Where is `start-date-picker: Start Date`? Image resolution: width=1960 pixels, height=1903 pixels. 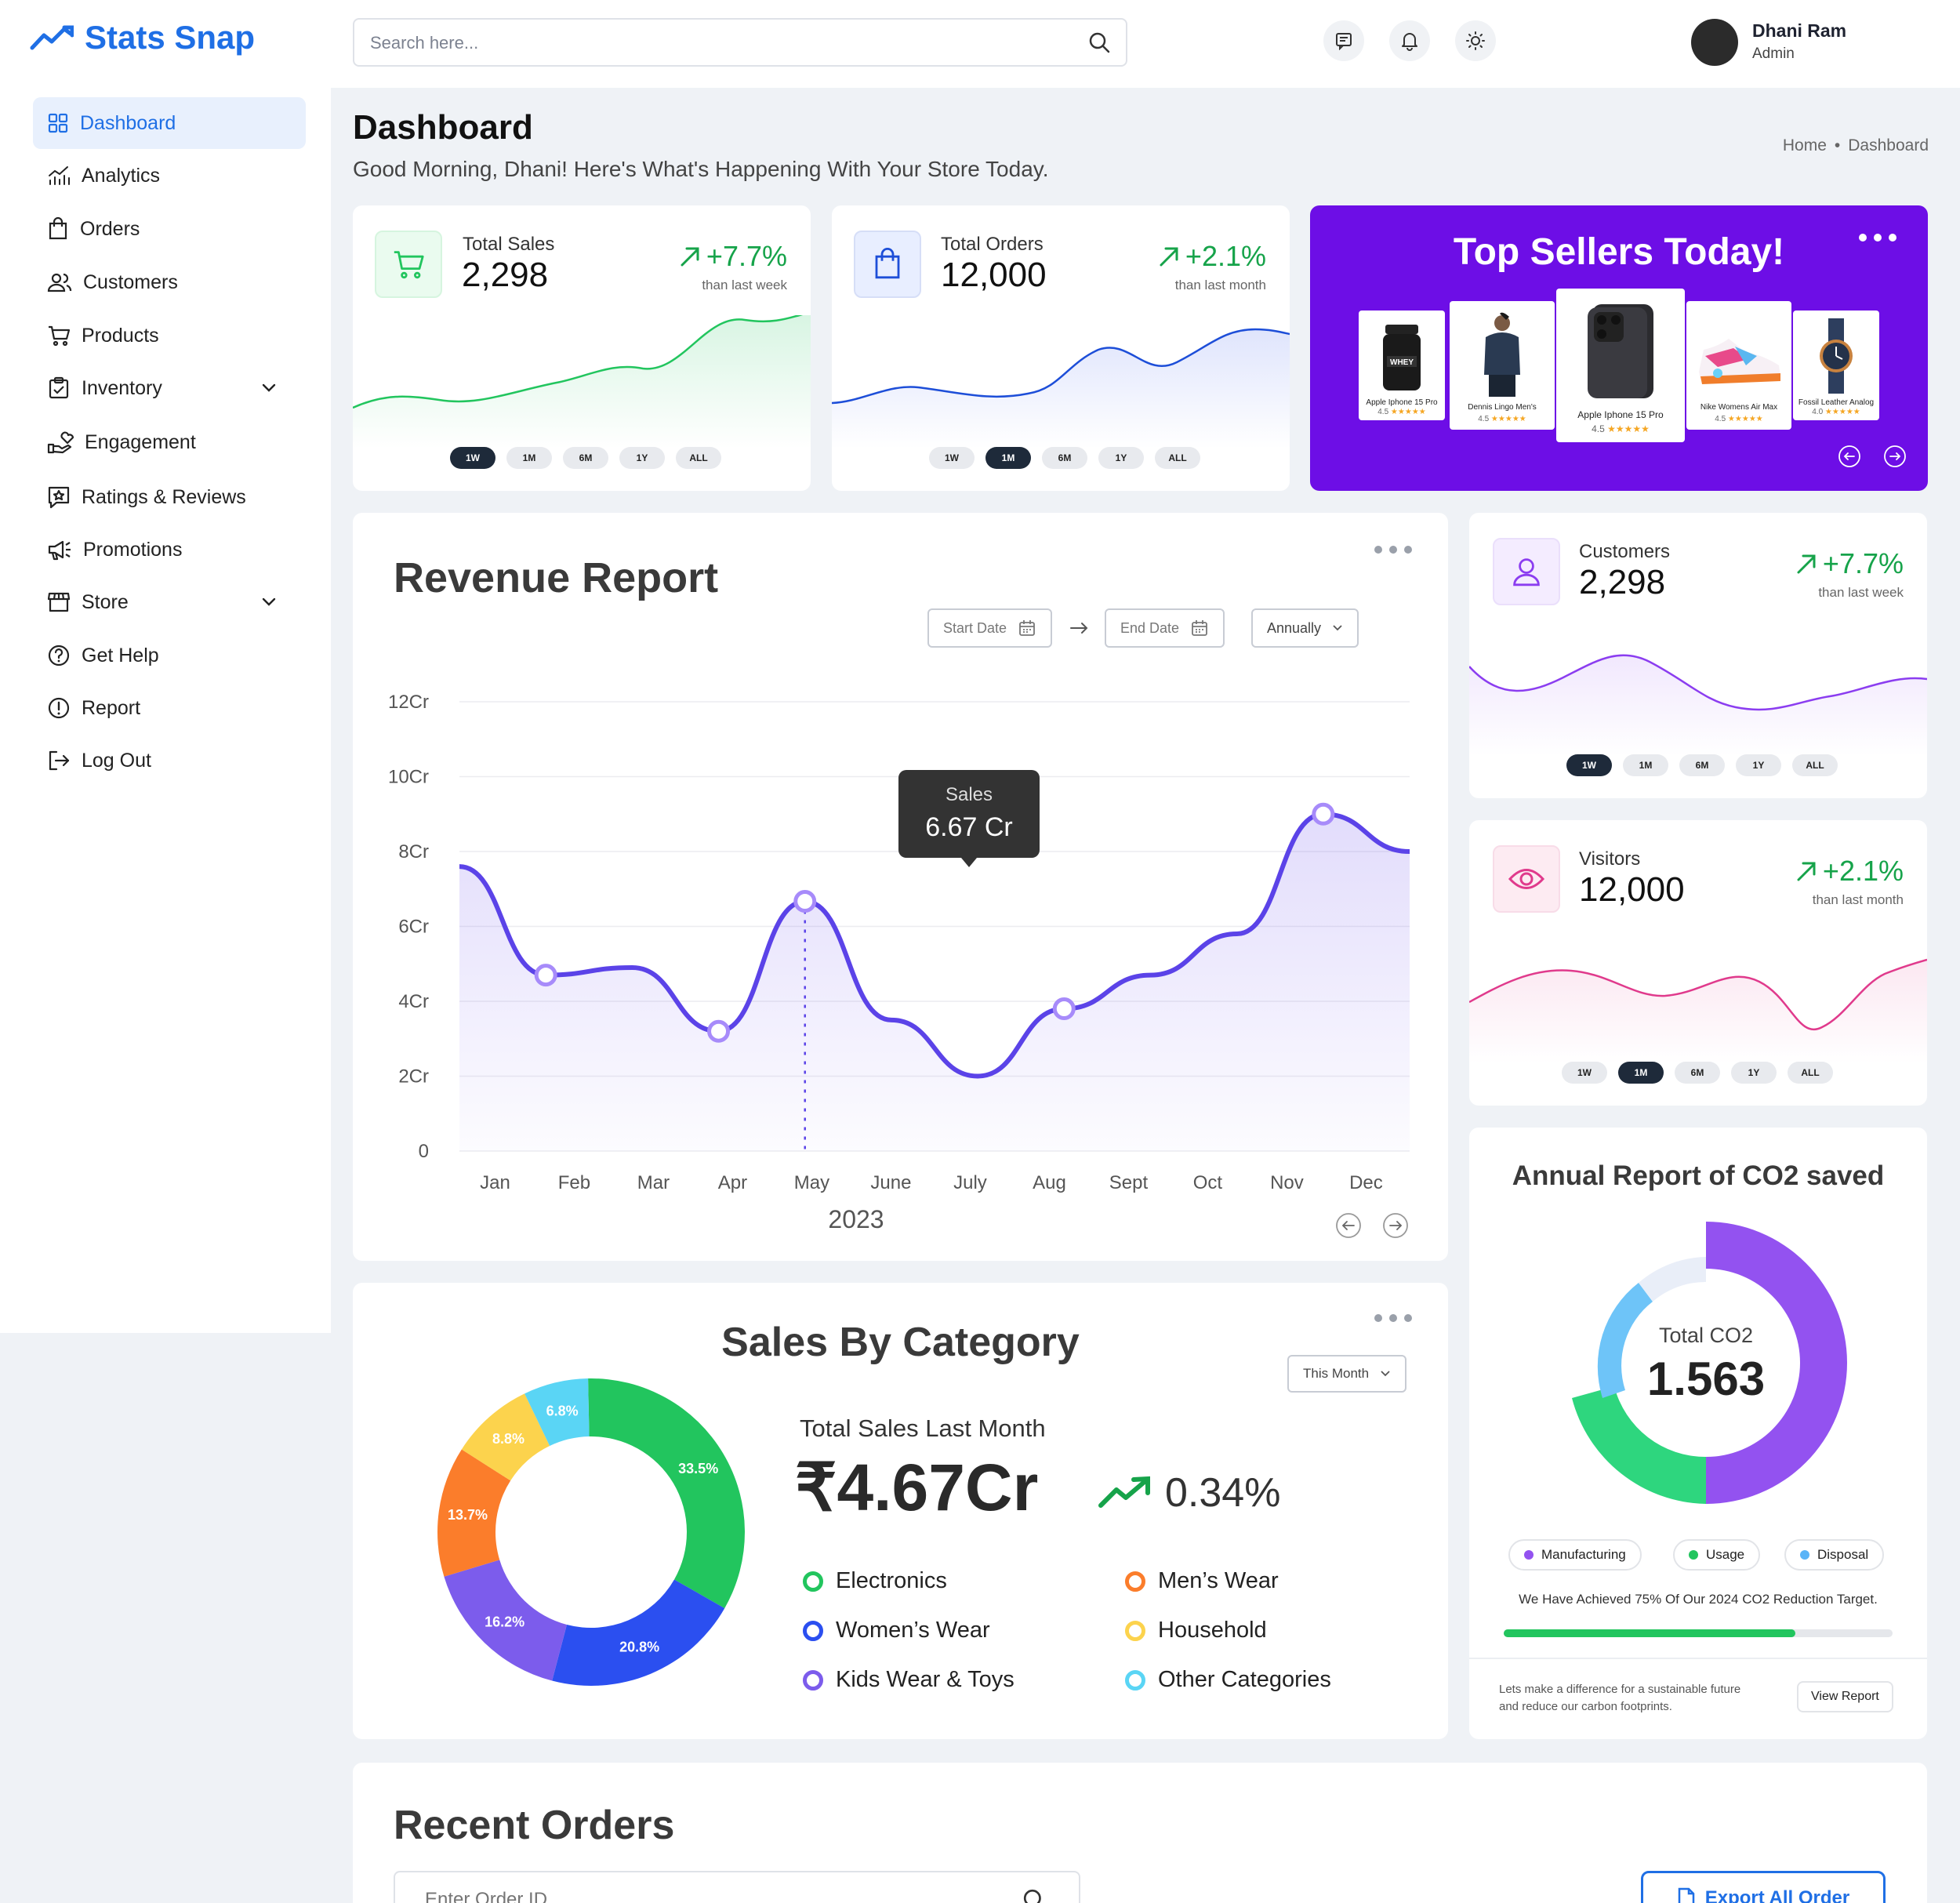 start-date-picker: Start Date is located at coordinates (990, 628).